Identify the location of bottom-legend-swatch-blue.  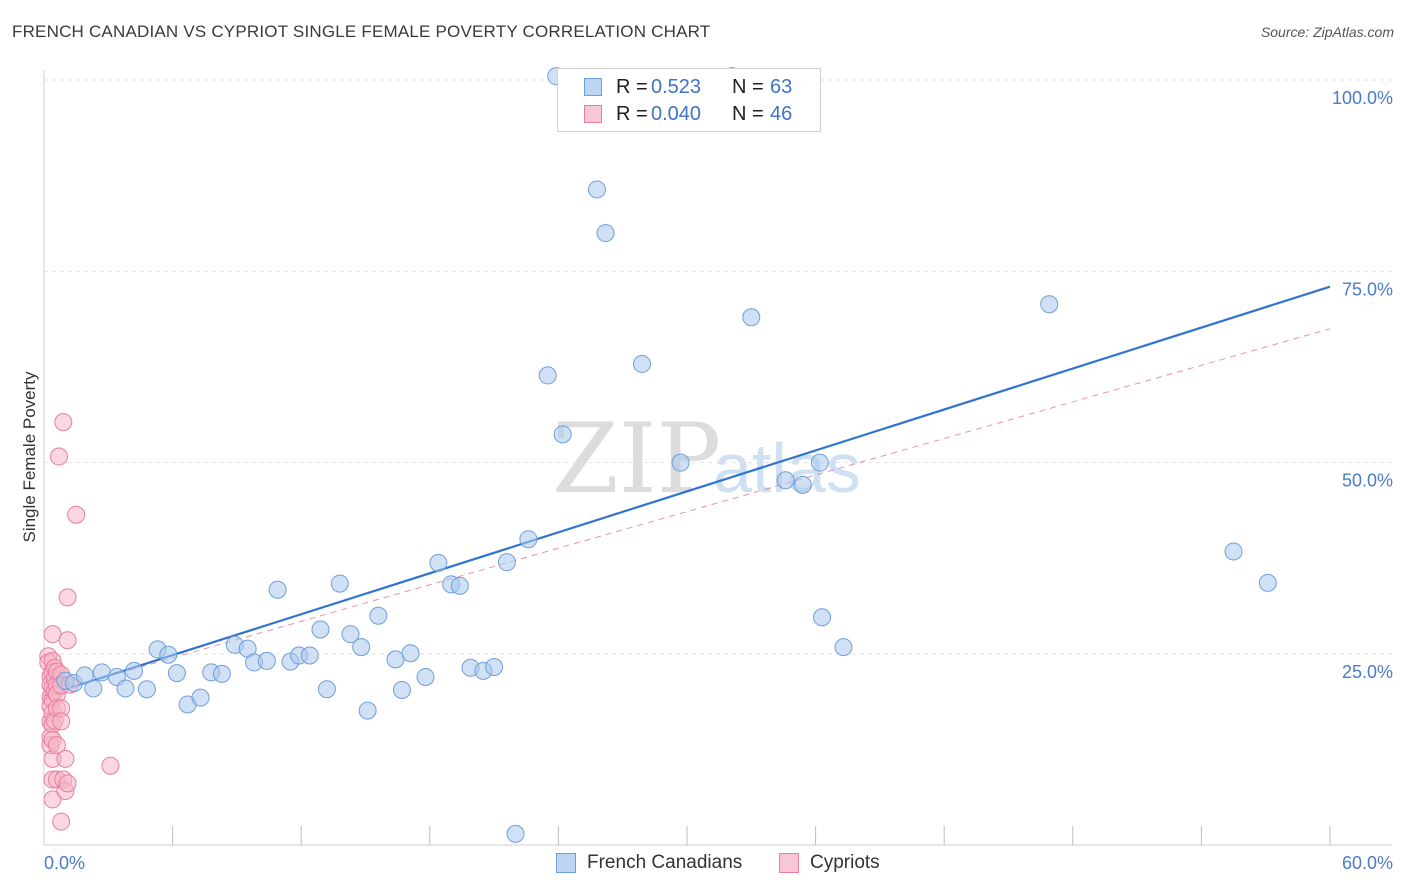
(566, 863).